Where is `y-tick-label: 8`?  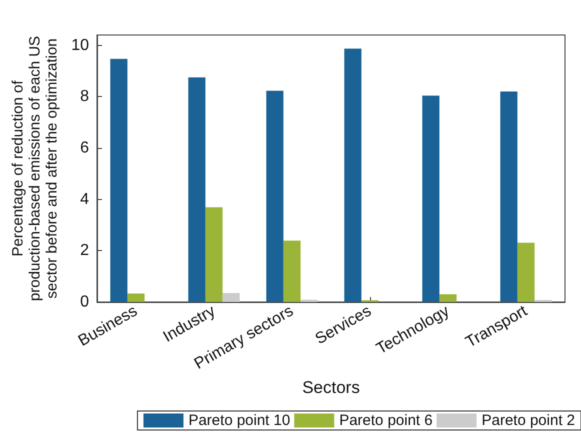
y-tick-label: 8 is located at coordinates (85, 97).